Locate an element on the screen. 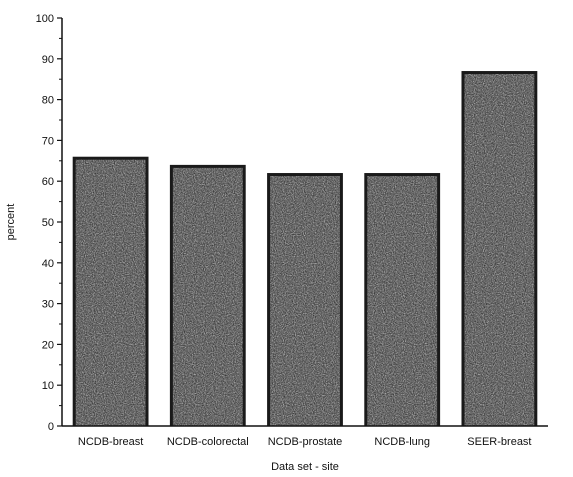 The width and height of the screenshot is (573, 477). y-tick-label: 80 is located at coordinates (48, 101).